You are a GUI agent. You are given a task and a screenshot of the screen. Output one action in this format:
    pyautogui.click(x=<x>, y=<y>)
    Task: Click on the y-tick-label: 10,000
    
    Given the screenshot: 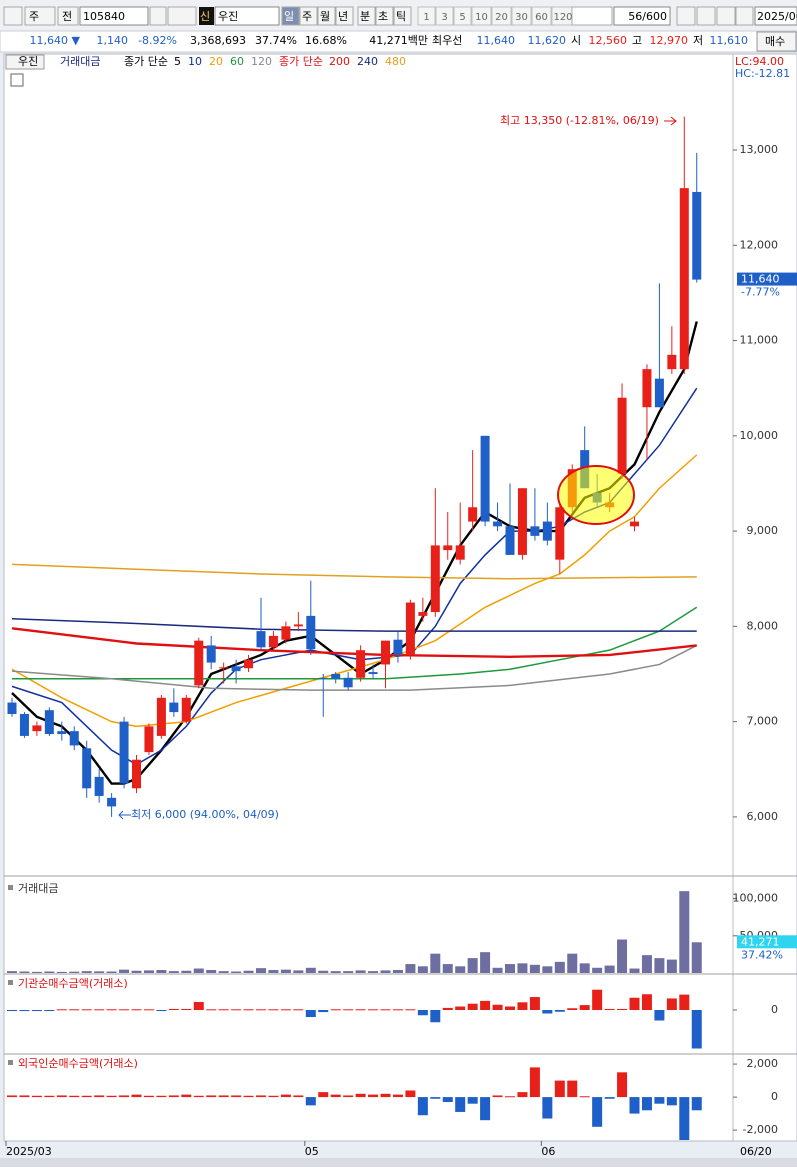 What is the action you would take?
    pyautogui.click(x=759, y=435)
    